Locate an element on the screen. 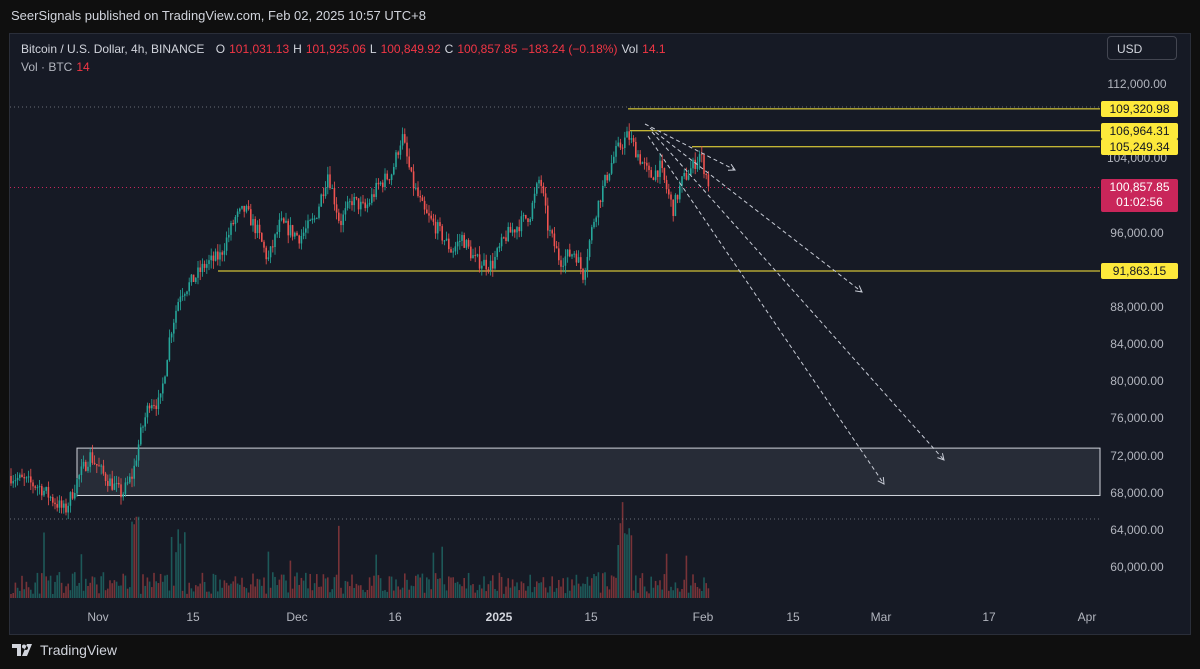 This screenshot has height=669, width=1200. price-tick: 60,000.00 is located at coordinates (1137, 567).